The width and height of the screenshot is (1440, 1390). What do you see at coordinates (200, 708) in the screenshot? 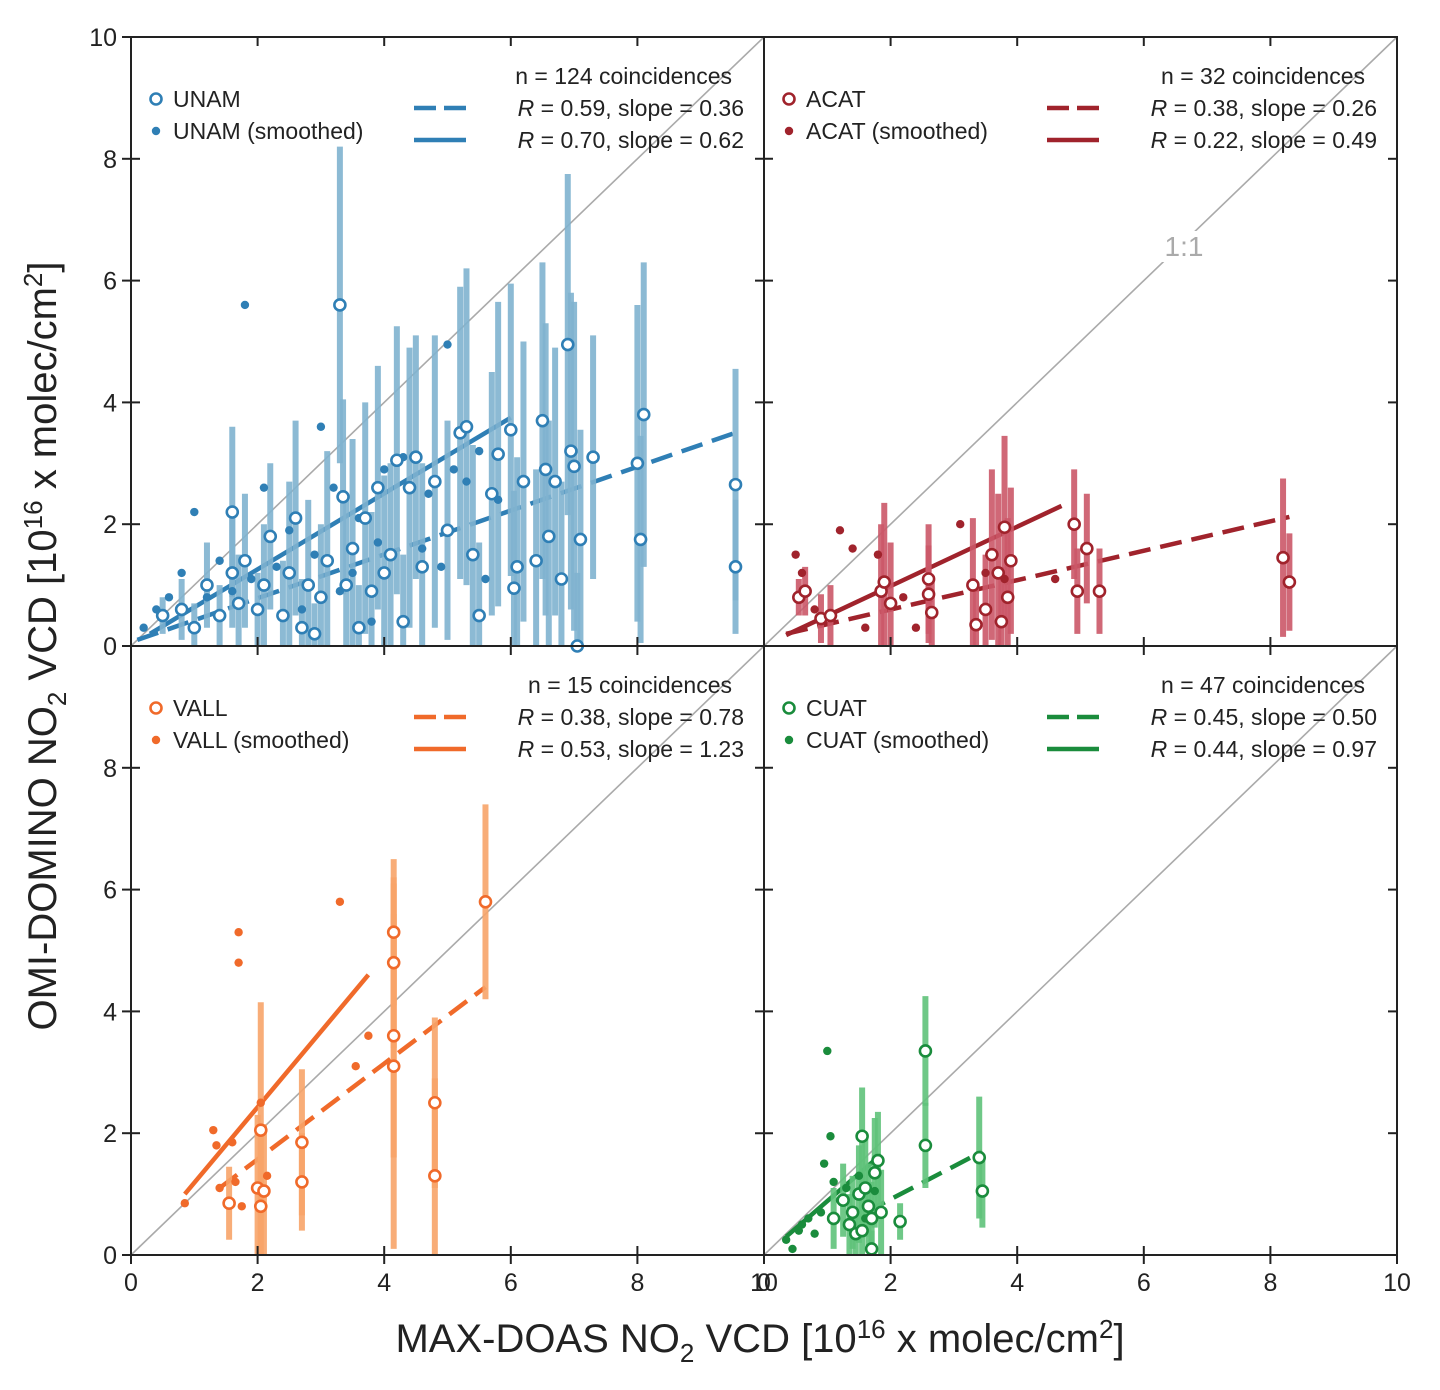
I see `legend-label-vall: VALL` at bounding box center [200, 708].